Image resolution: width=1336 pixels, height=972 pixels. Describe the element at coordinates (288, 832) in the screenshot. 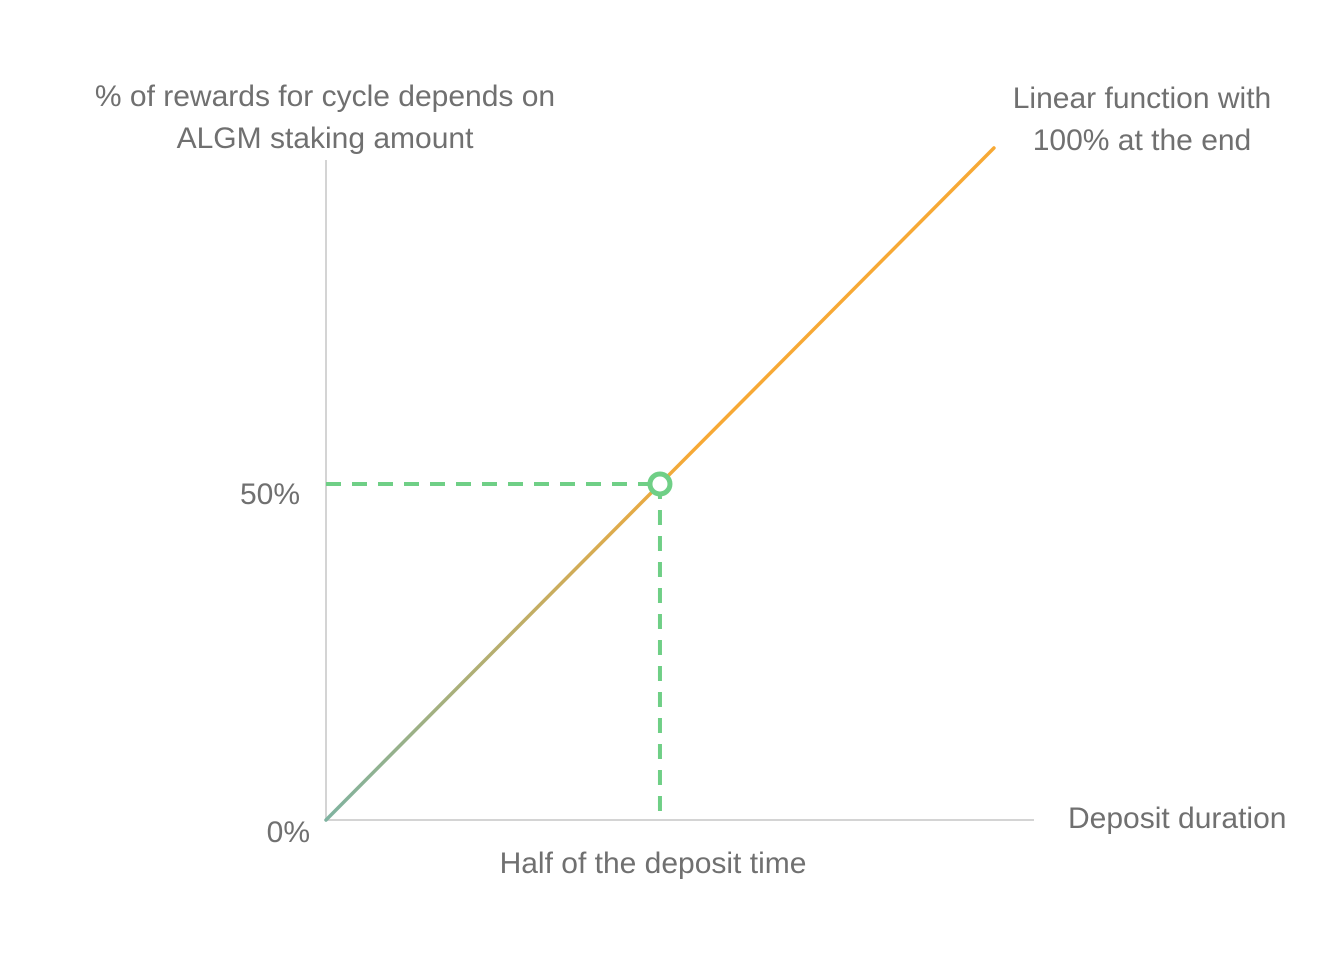

I see `y-tick-label-0: 0%` at that location.